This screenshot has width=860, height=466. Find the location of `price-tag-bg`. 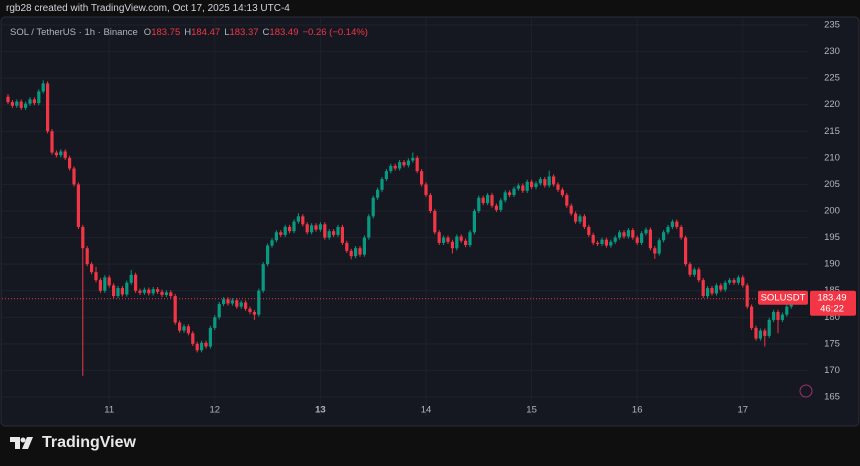

price-tag-bg is located at coordinates (783, 297).